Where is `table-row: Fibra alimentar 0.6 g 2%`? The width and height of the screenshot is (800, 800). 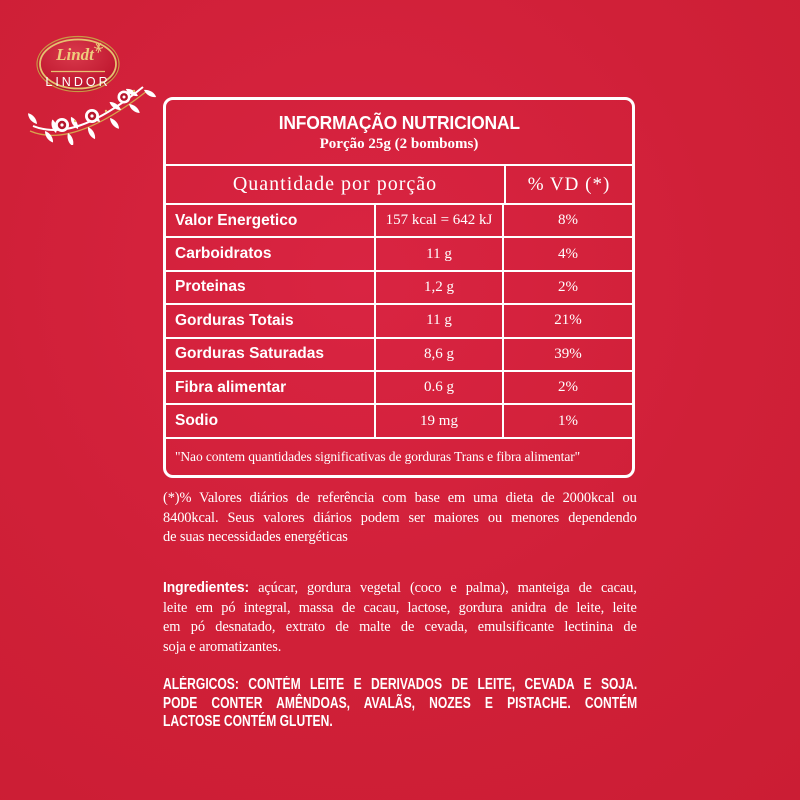
table-row: Fibra alimentar 0.6 g 2% is located at coordinates (399, 388).